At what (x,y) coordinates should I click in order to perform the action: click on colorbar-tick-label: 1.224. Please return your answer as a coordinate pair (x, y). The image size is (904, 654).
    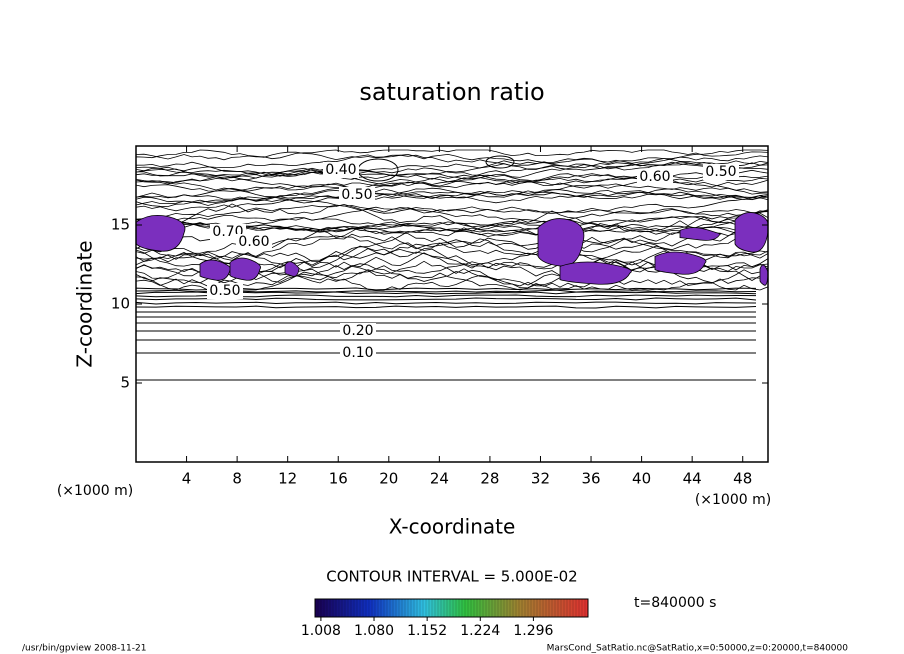
    Looking at the image, I should click on (480, 631).